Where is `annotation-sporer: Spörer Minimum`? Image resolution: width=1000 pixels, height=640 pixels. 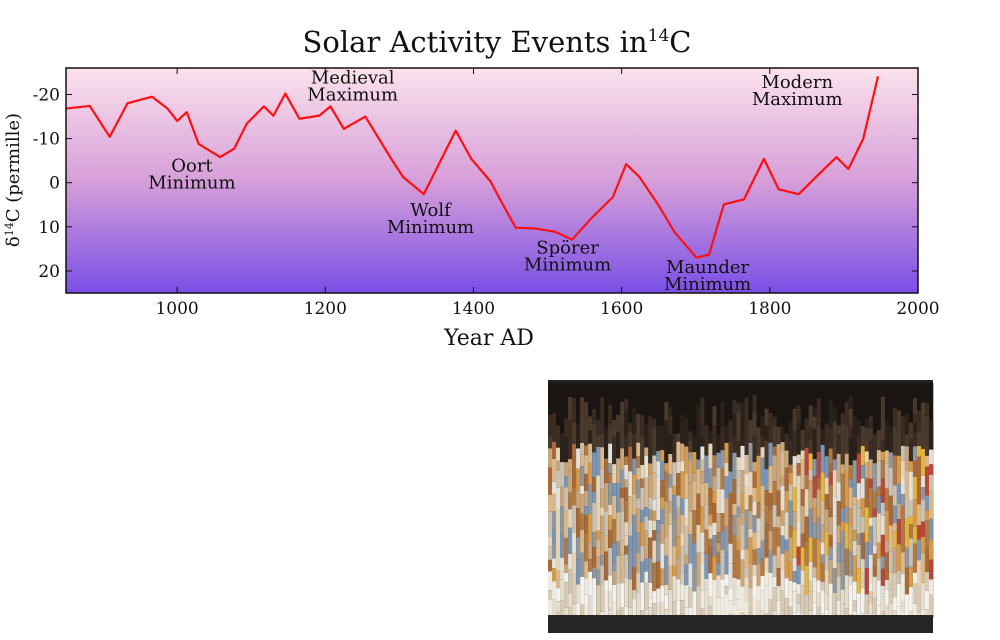
annotation-sporer: Spörer Minimum is located at coordinates (567, 256).